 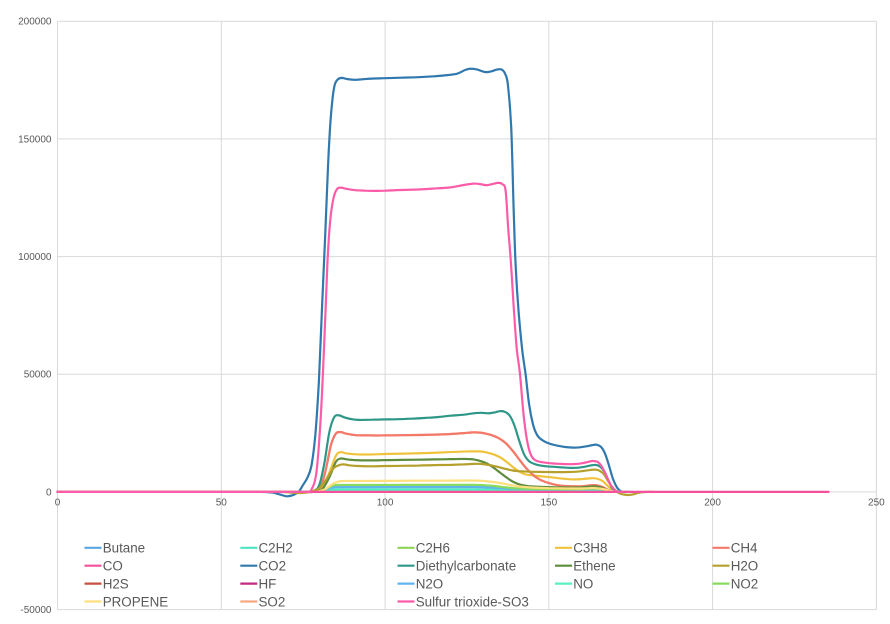 What do you see at coordinates (276, 548) in the screenshot?
I see `svg-text: C2H2` at bounding box center [276, 548].